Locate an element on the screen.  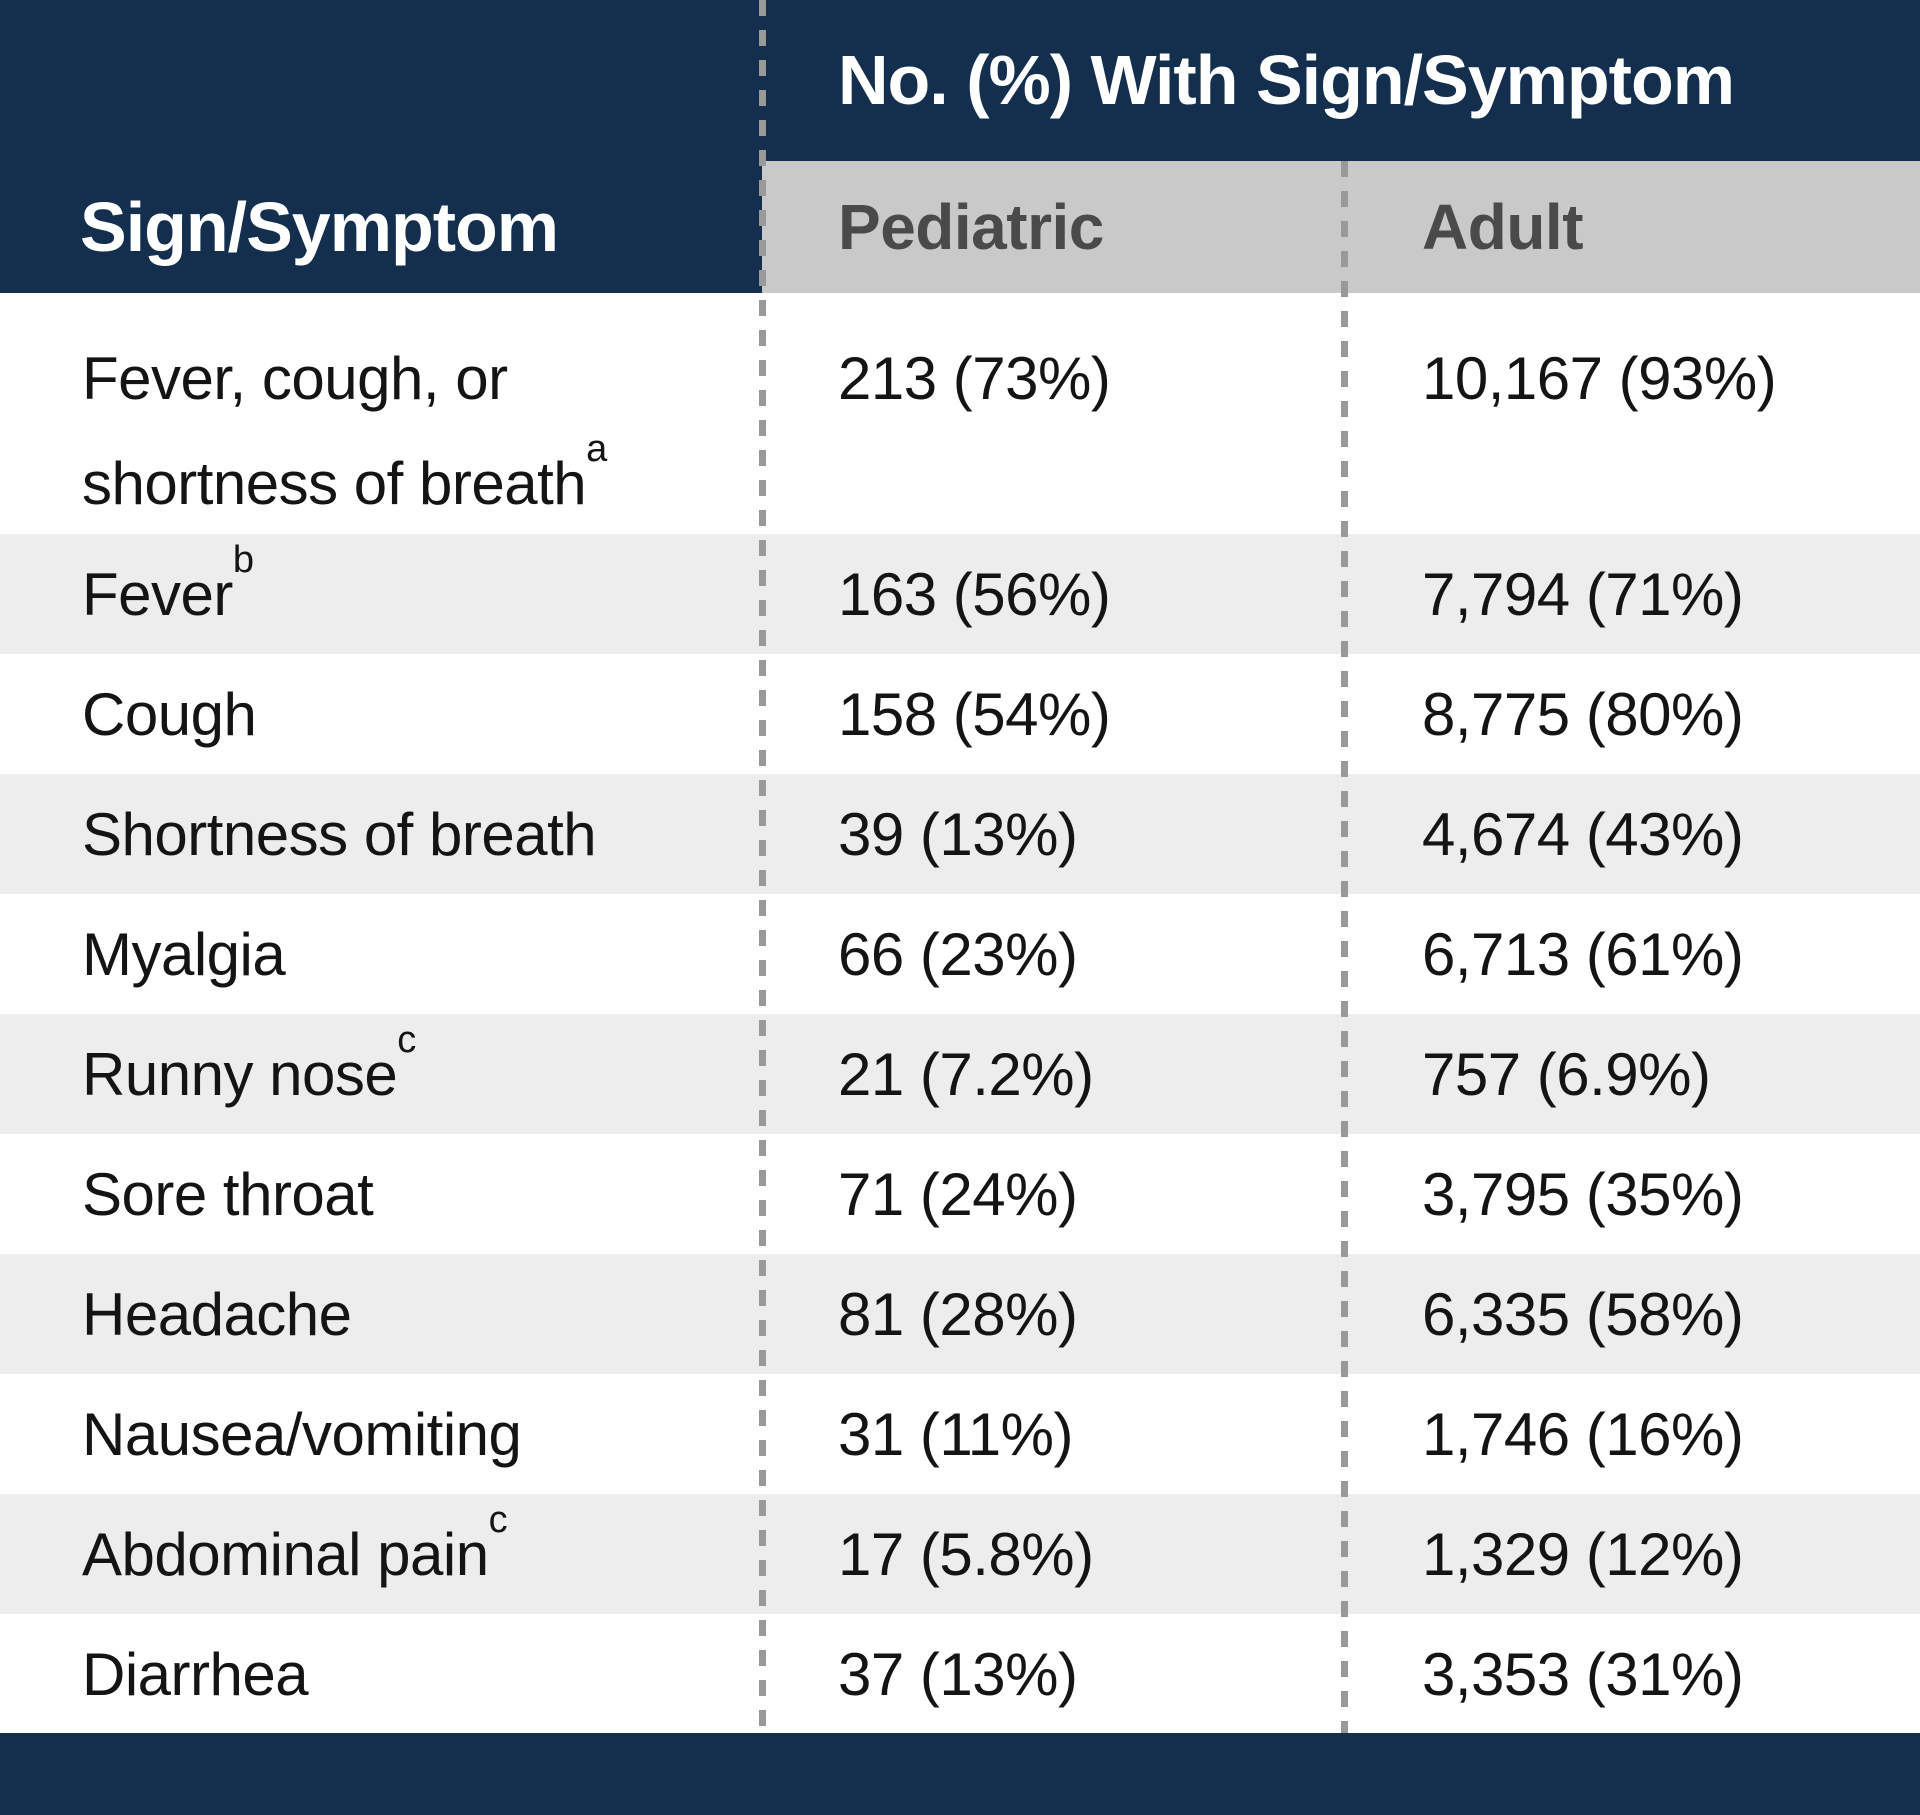
column-header-sign-symptom: Sign/Symptom is located at coordinates (319, 227).